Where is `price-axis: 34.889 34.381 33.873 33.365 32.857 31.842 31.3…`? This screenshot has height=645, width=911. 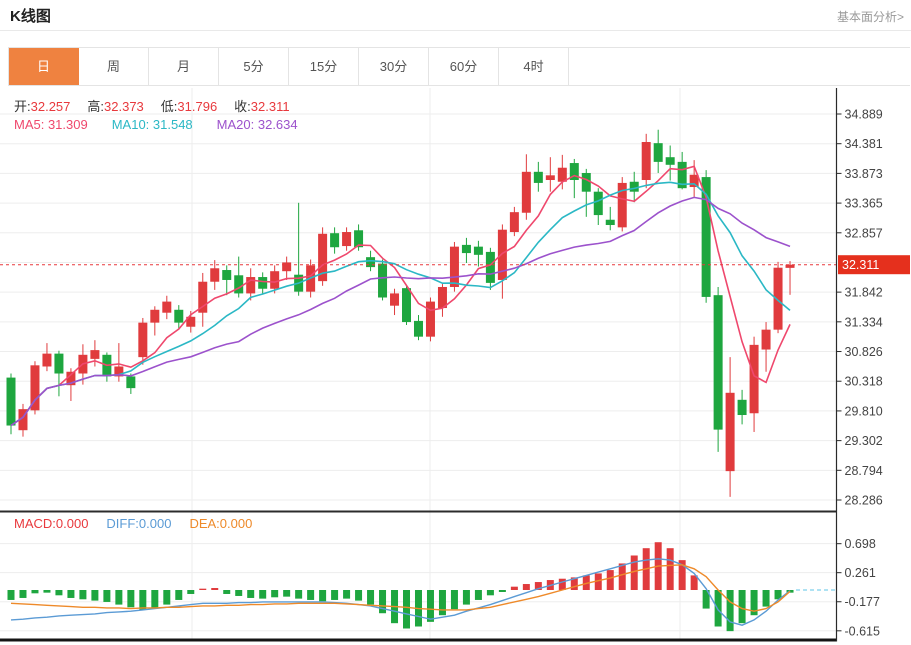 price-axis: 34.889 34.381 33.873 33.365 32.857 31.842 31.3… is located at coordinates (859, 308).